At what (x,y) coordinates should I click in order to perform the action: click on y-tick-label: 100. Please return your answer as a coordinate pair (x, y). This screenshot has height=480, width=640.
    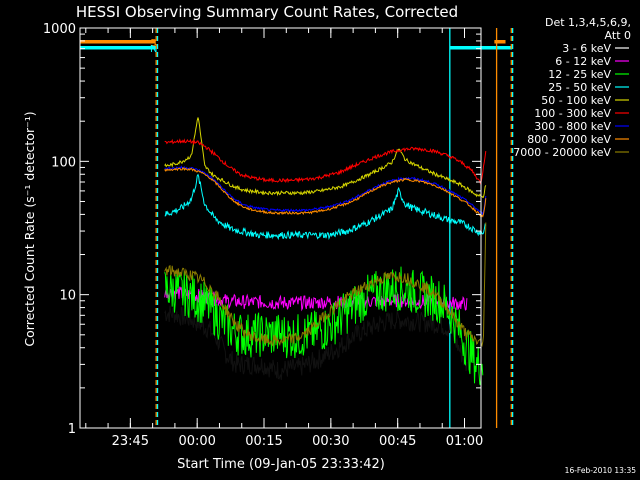
    Looking at the image, I should click on (63, 162).